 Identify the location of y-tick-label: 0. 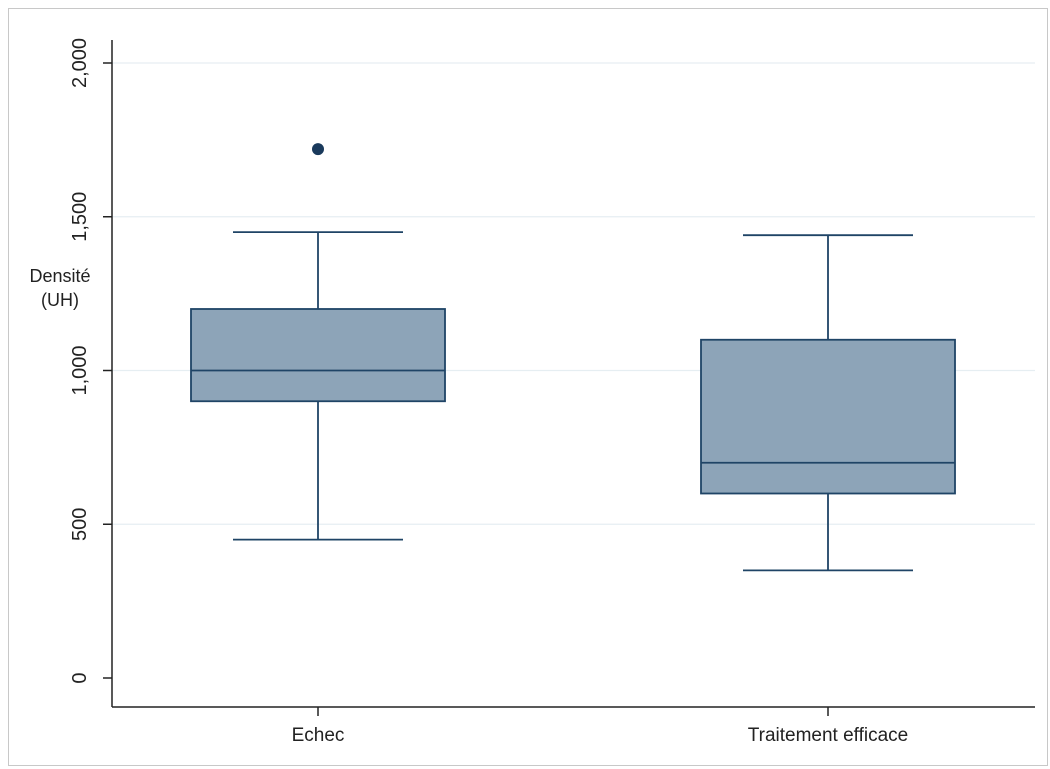
(80, 677).